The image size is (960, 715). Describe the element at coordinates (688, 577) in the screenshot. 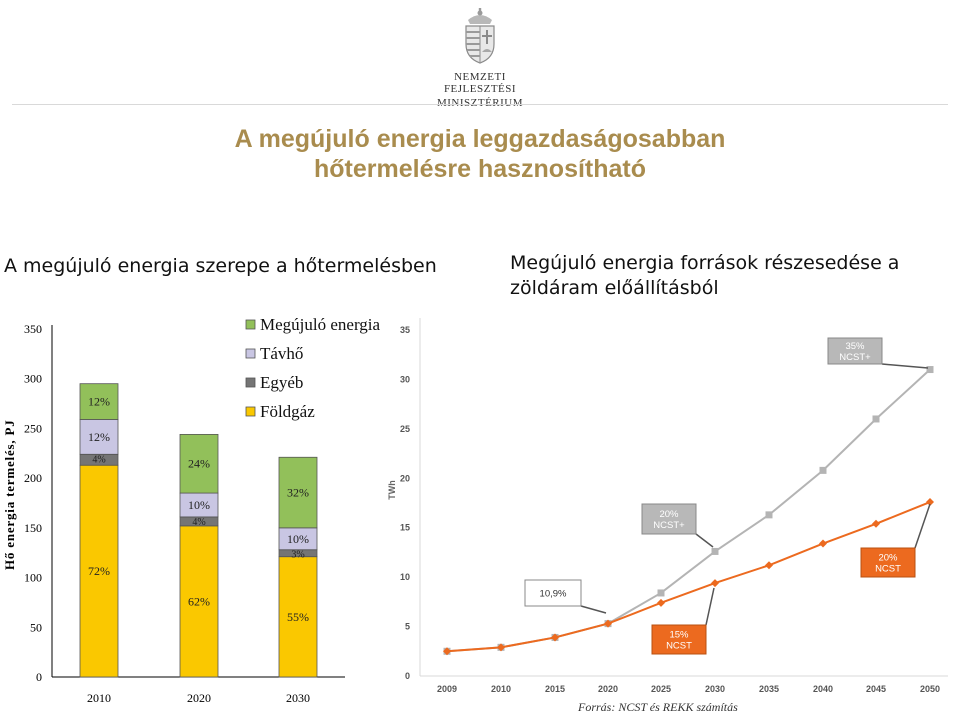

I see `series-line` at that location.